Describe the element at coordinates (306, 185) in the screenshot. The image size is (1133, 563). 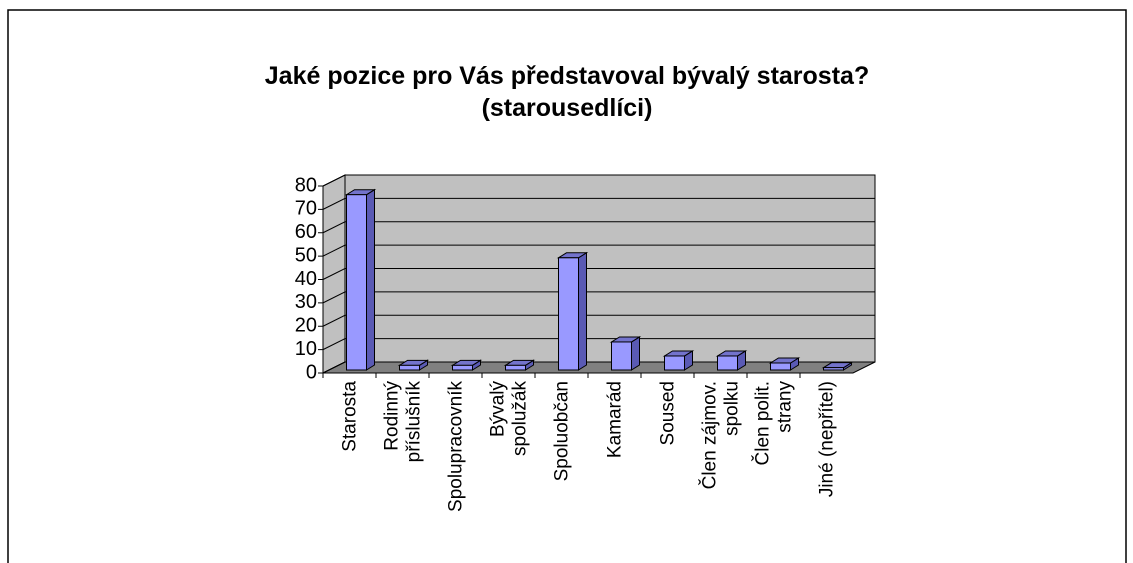
I see `y-tick-label: 80` at that location.